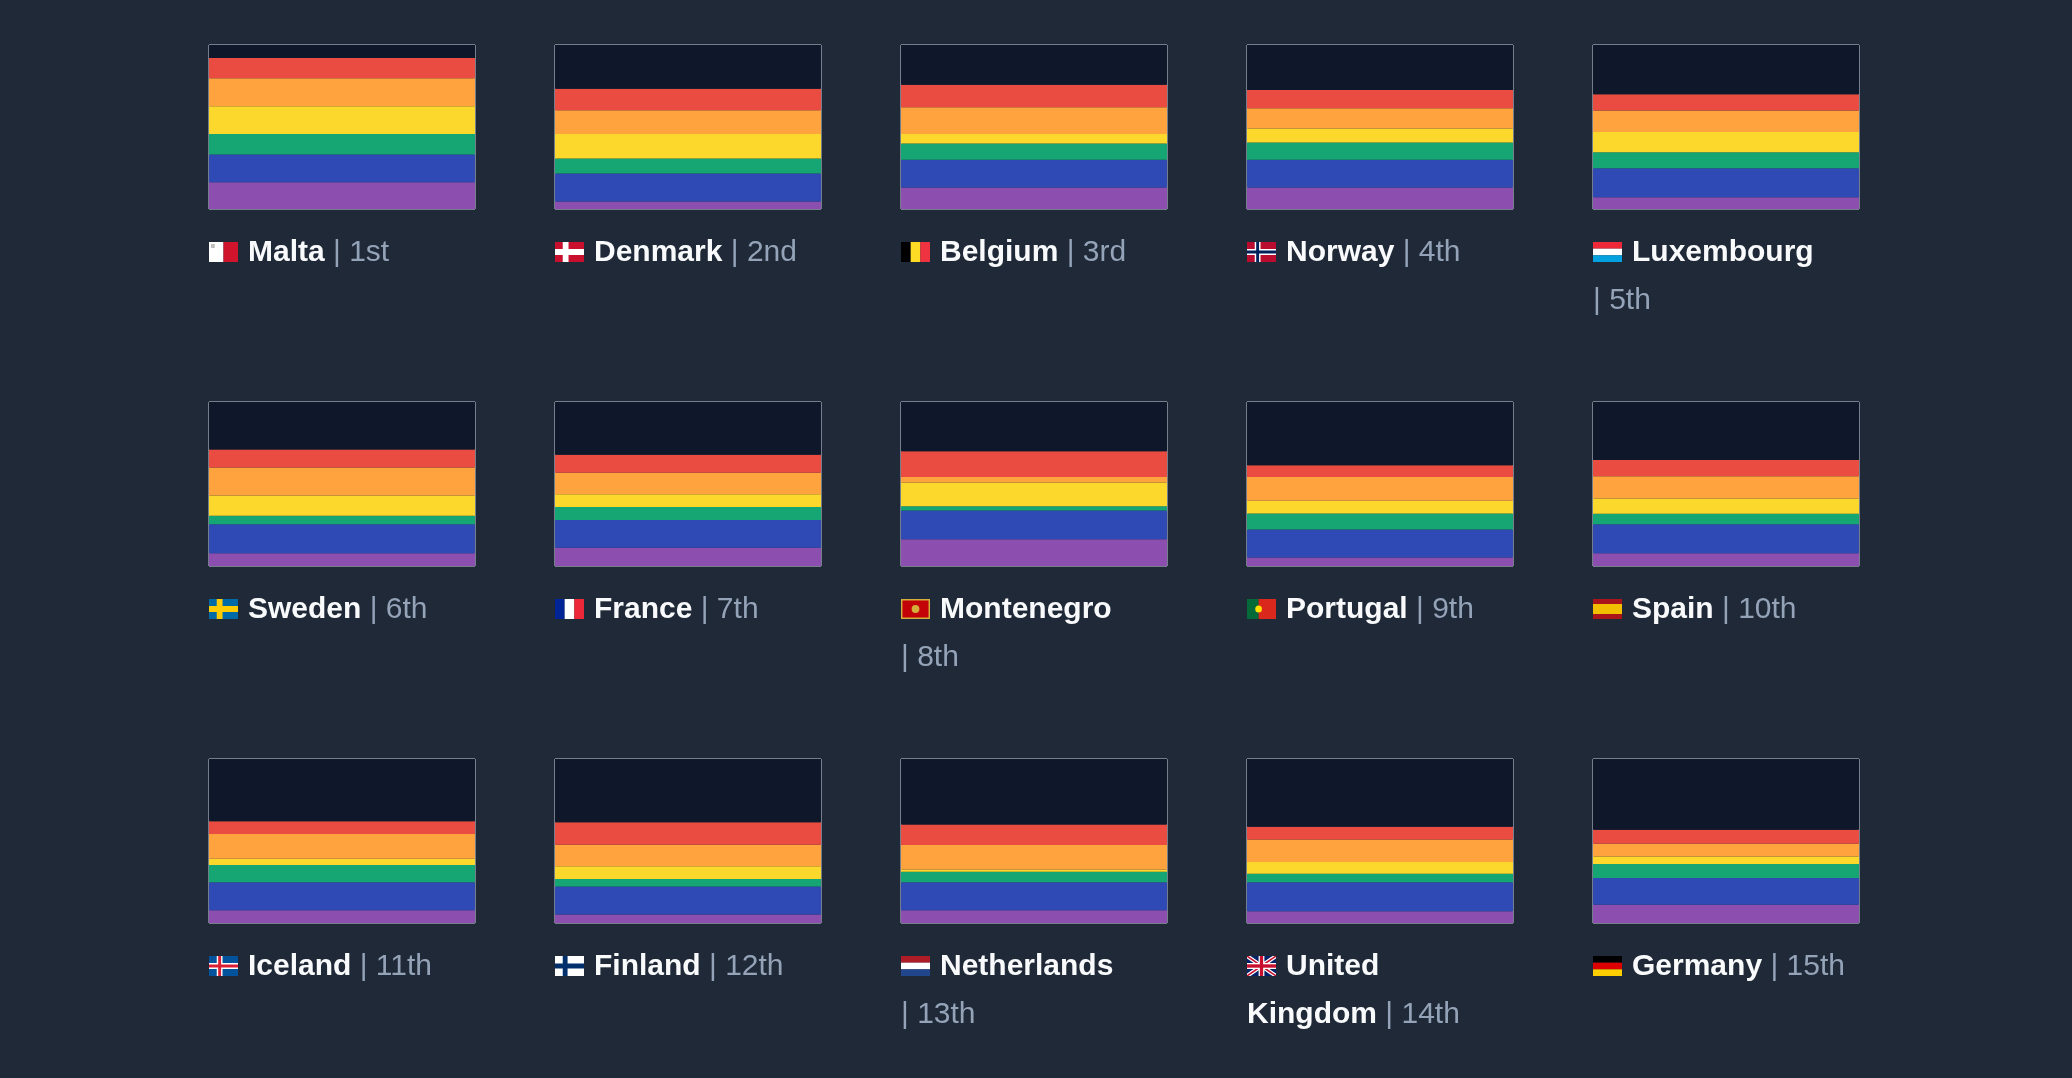  I want to click on text: Denmark, so click(658, 250).